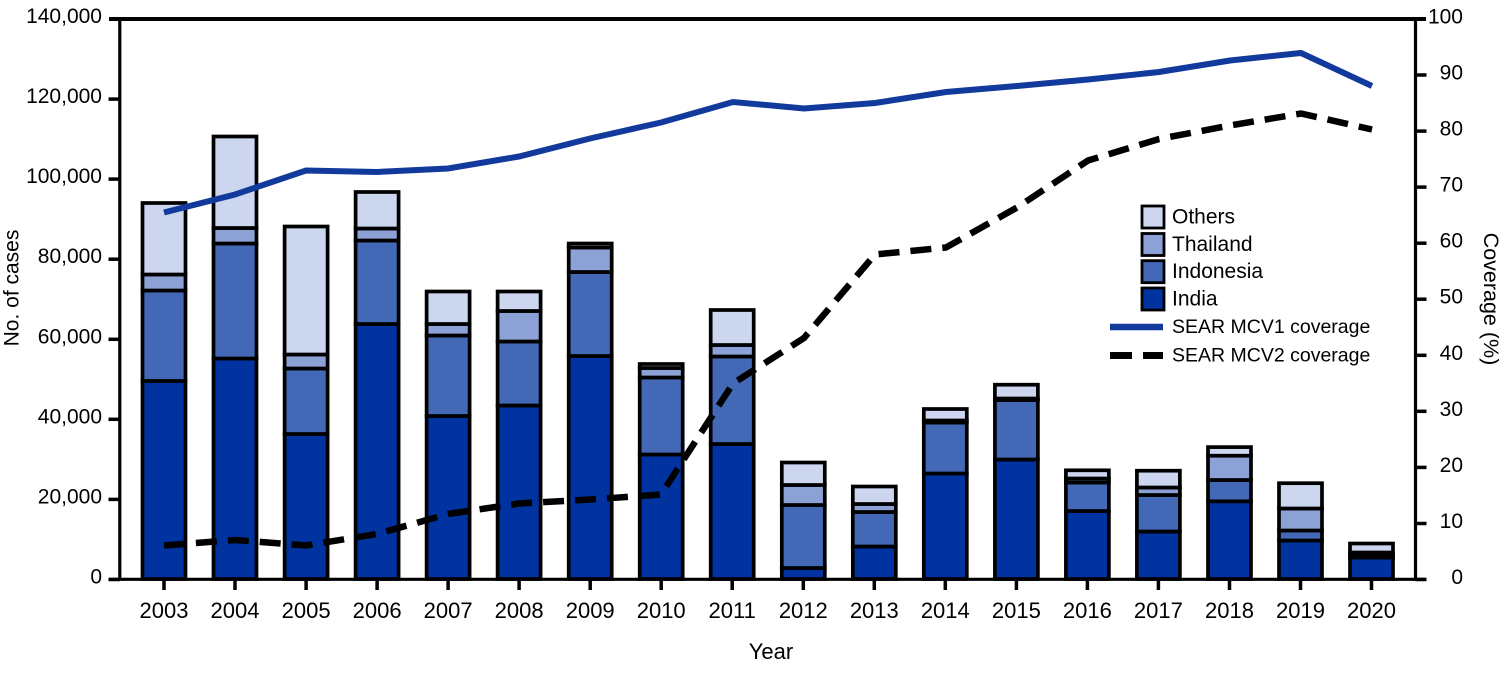 The height and width of the screenshot is (679, 1499). Describe the element at coordinates (64, 96) in the screenshot. I see `svg-text: 120,000` at that location.